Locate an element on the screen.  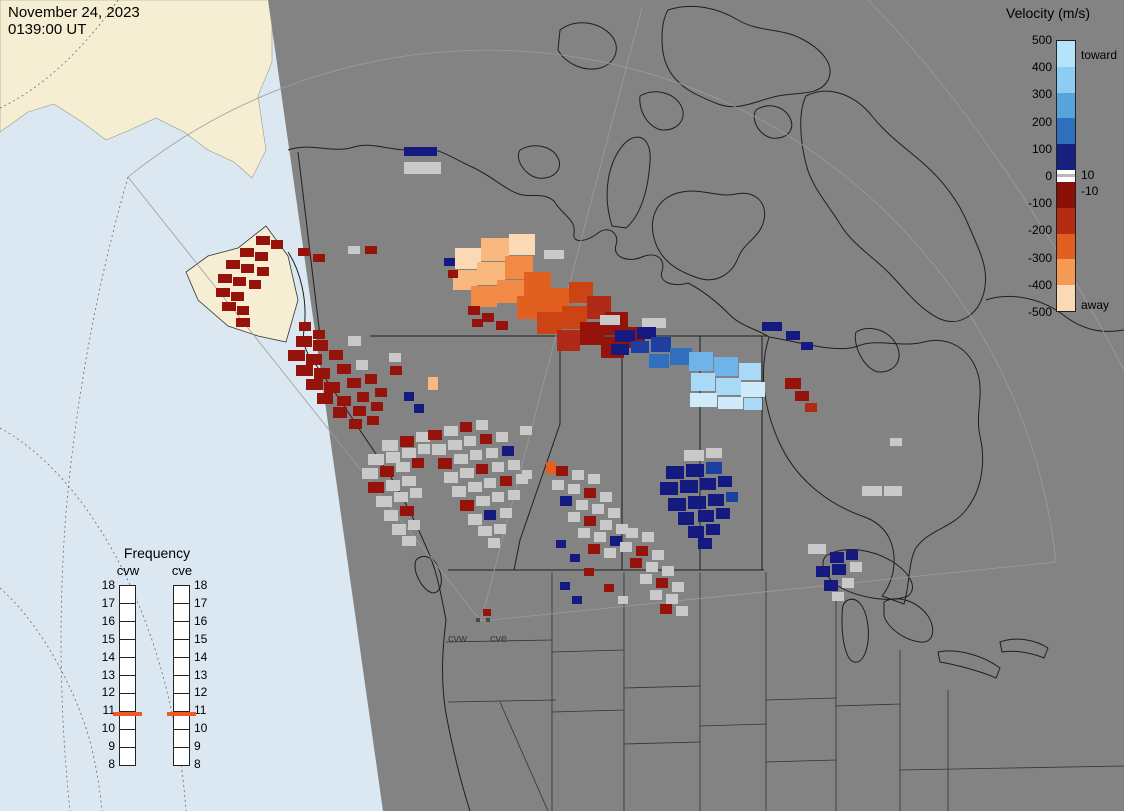
timestamp: November 24, 2023 0139:00 UT is located at coordinates (74, 21).